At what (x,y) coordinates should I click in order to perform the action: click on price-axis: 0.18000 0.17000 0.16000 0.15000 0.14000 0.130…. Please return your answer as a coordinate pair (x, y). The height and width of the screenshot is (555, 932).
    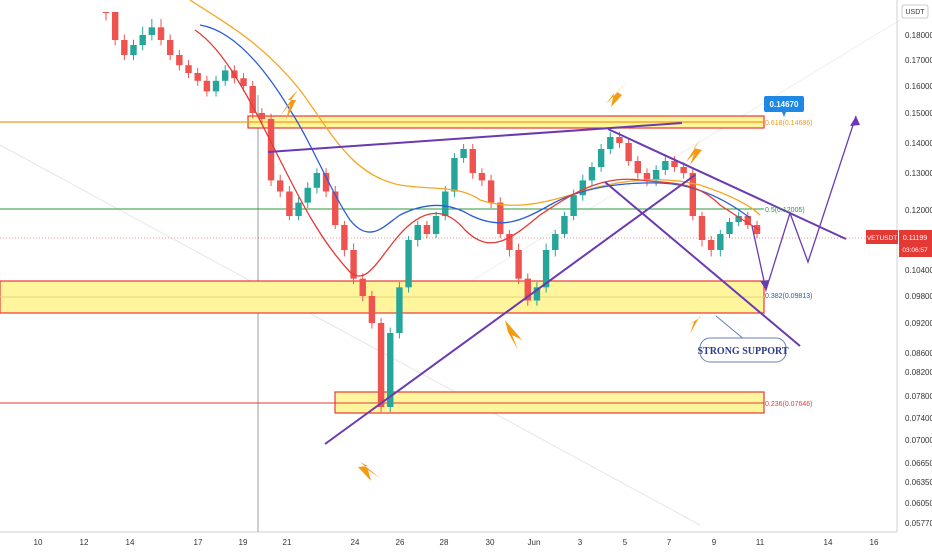
    Looking at the image, I should click on (918, 279).